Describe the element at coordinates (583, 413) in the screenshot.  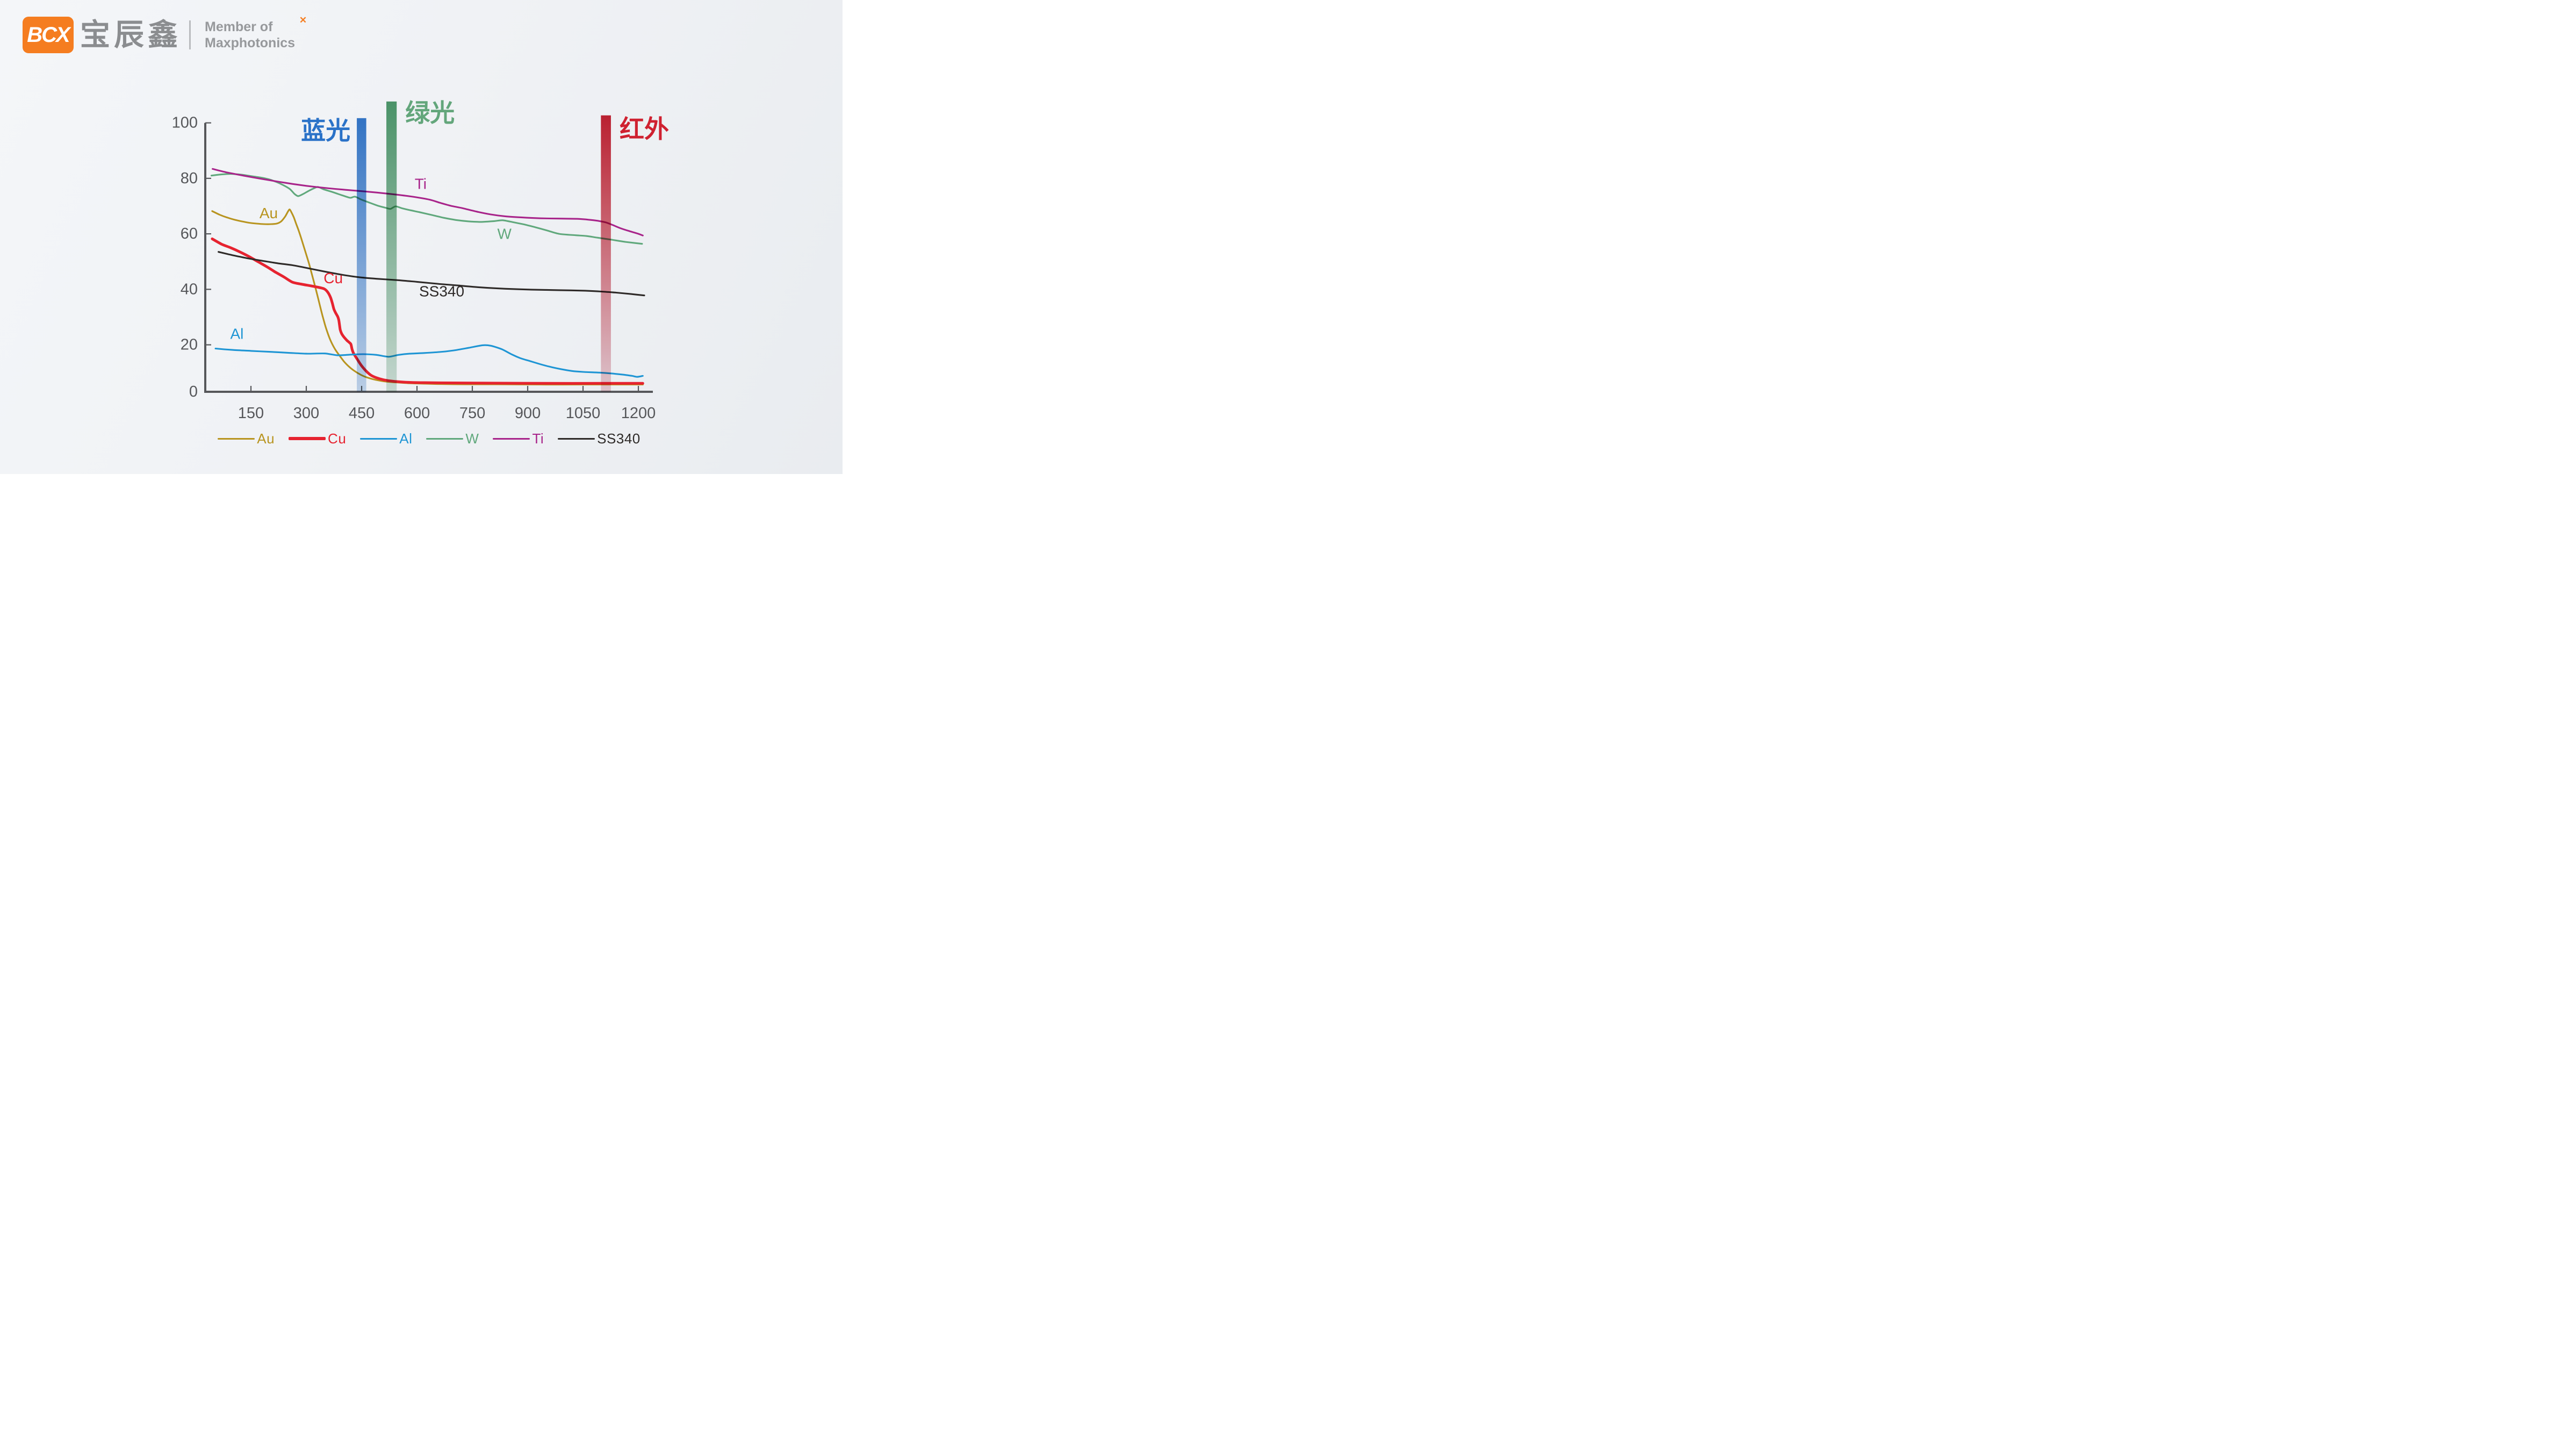
I see `x-tick-label-1050: 1050` at that location.